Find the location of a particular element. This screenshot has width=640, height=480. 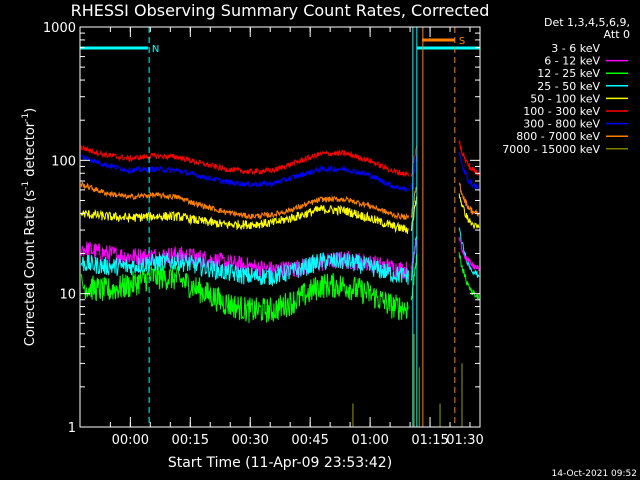

interval-label-1: S is located at coordinates (462, 41).